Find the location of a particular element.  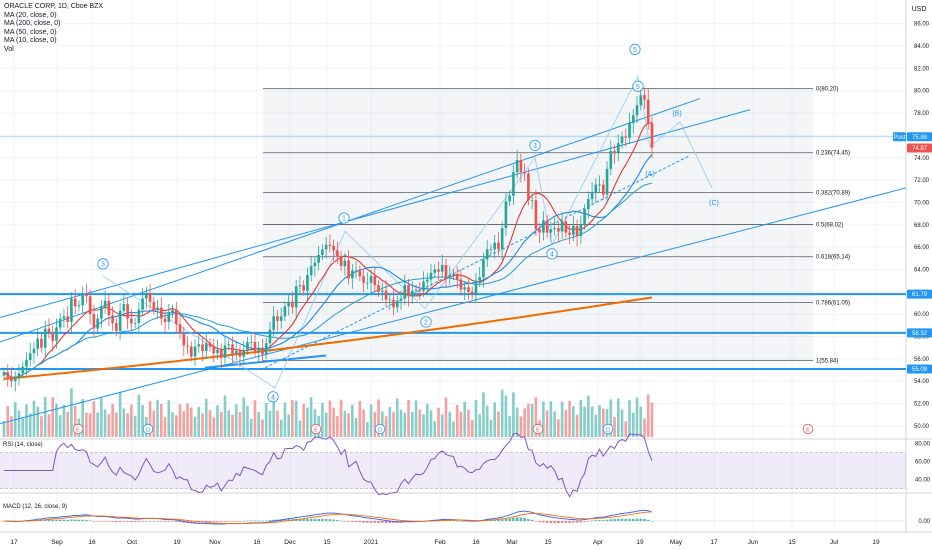

legend-ma50: MA (50, close, 0) is located at coordinates (30, 32).